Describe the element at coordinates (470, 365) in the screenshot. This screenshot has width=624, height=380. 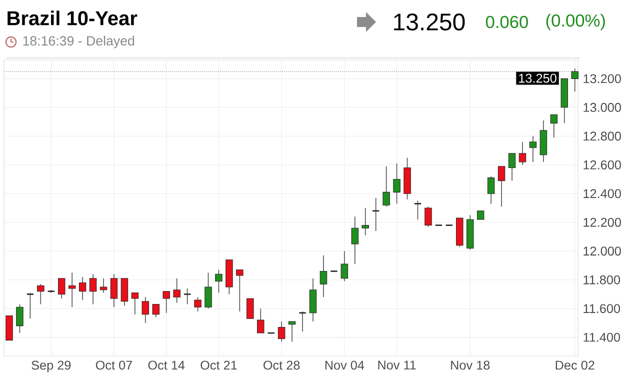
I see `x-tick-label: Nov 18` at that location.